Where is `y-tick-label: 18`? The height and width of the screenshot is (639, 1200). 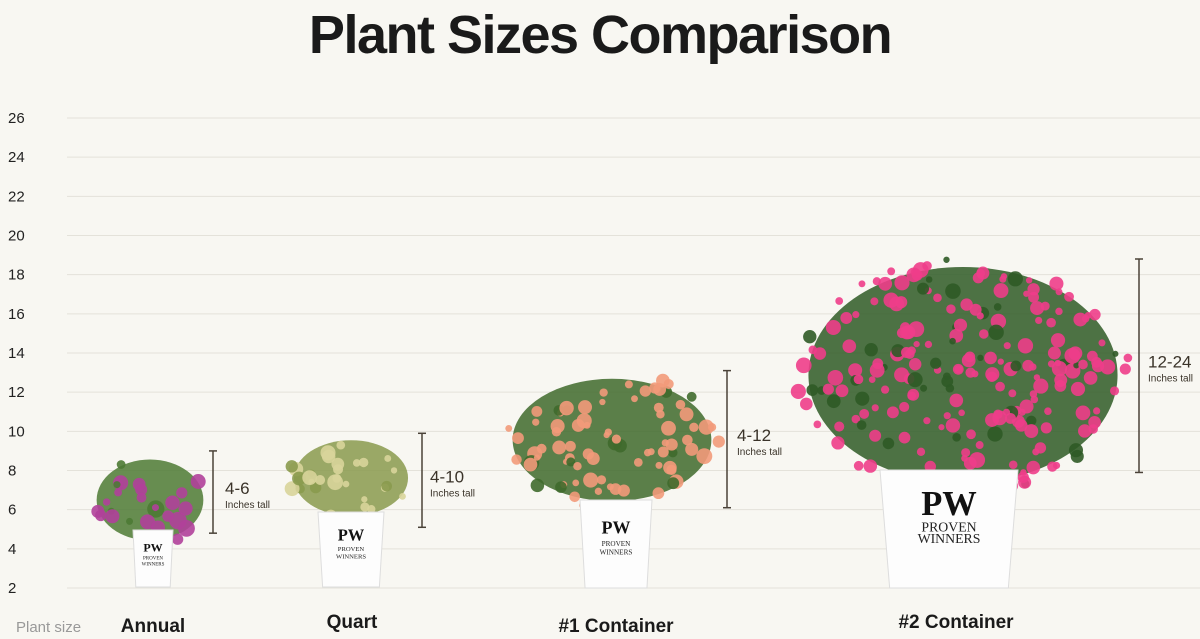 y-tick-label: 18 is located at coordinates (16, 275).